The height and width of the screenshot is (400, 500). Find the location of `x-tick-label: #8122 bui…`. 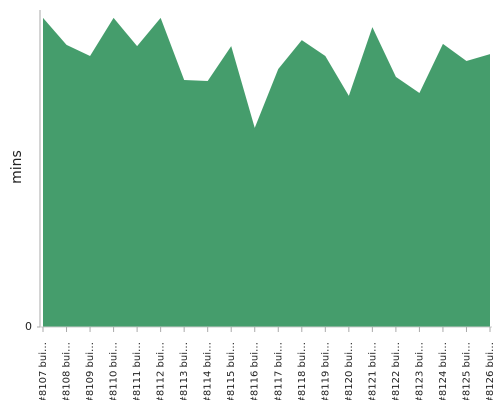

x-tick-label: #8122 bui… is located at coordinates (396, 371).